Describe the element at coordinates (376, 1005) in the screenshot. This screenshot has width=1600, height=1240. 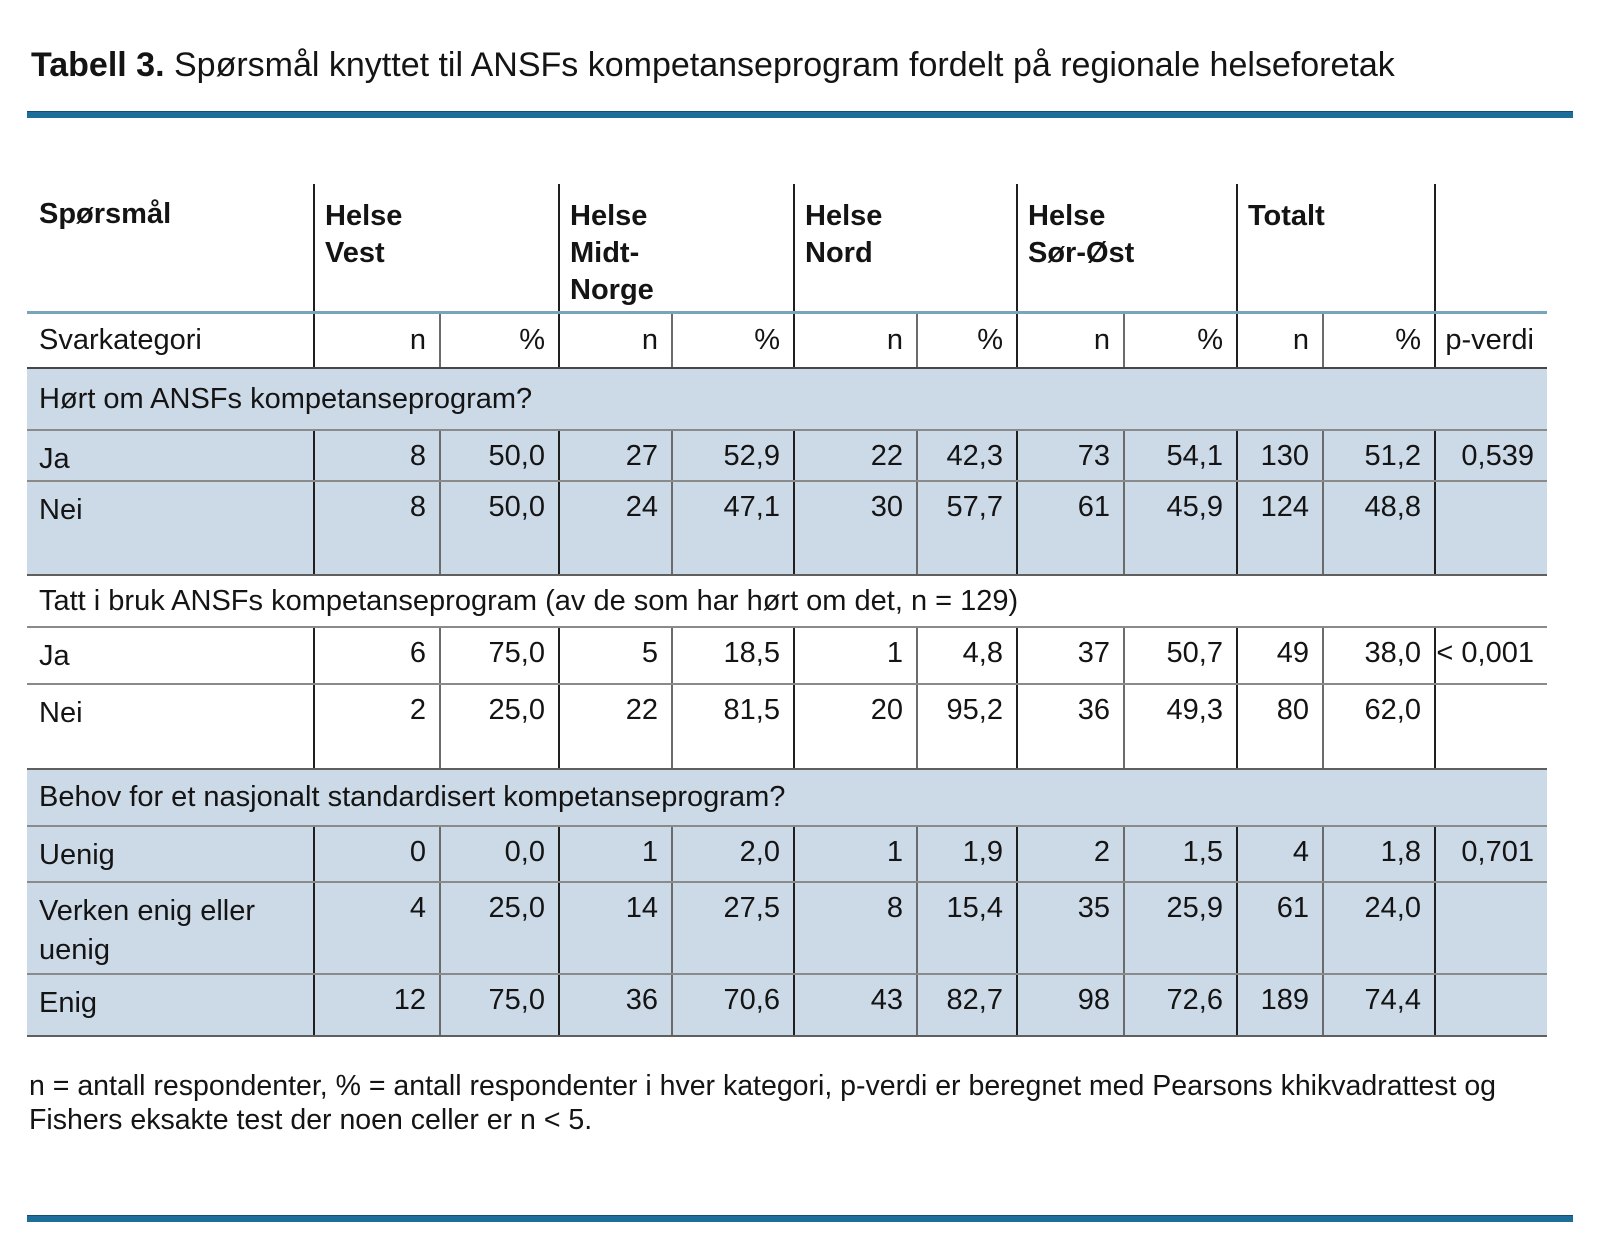
I see `cell: 12` at that location.